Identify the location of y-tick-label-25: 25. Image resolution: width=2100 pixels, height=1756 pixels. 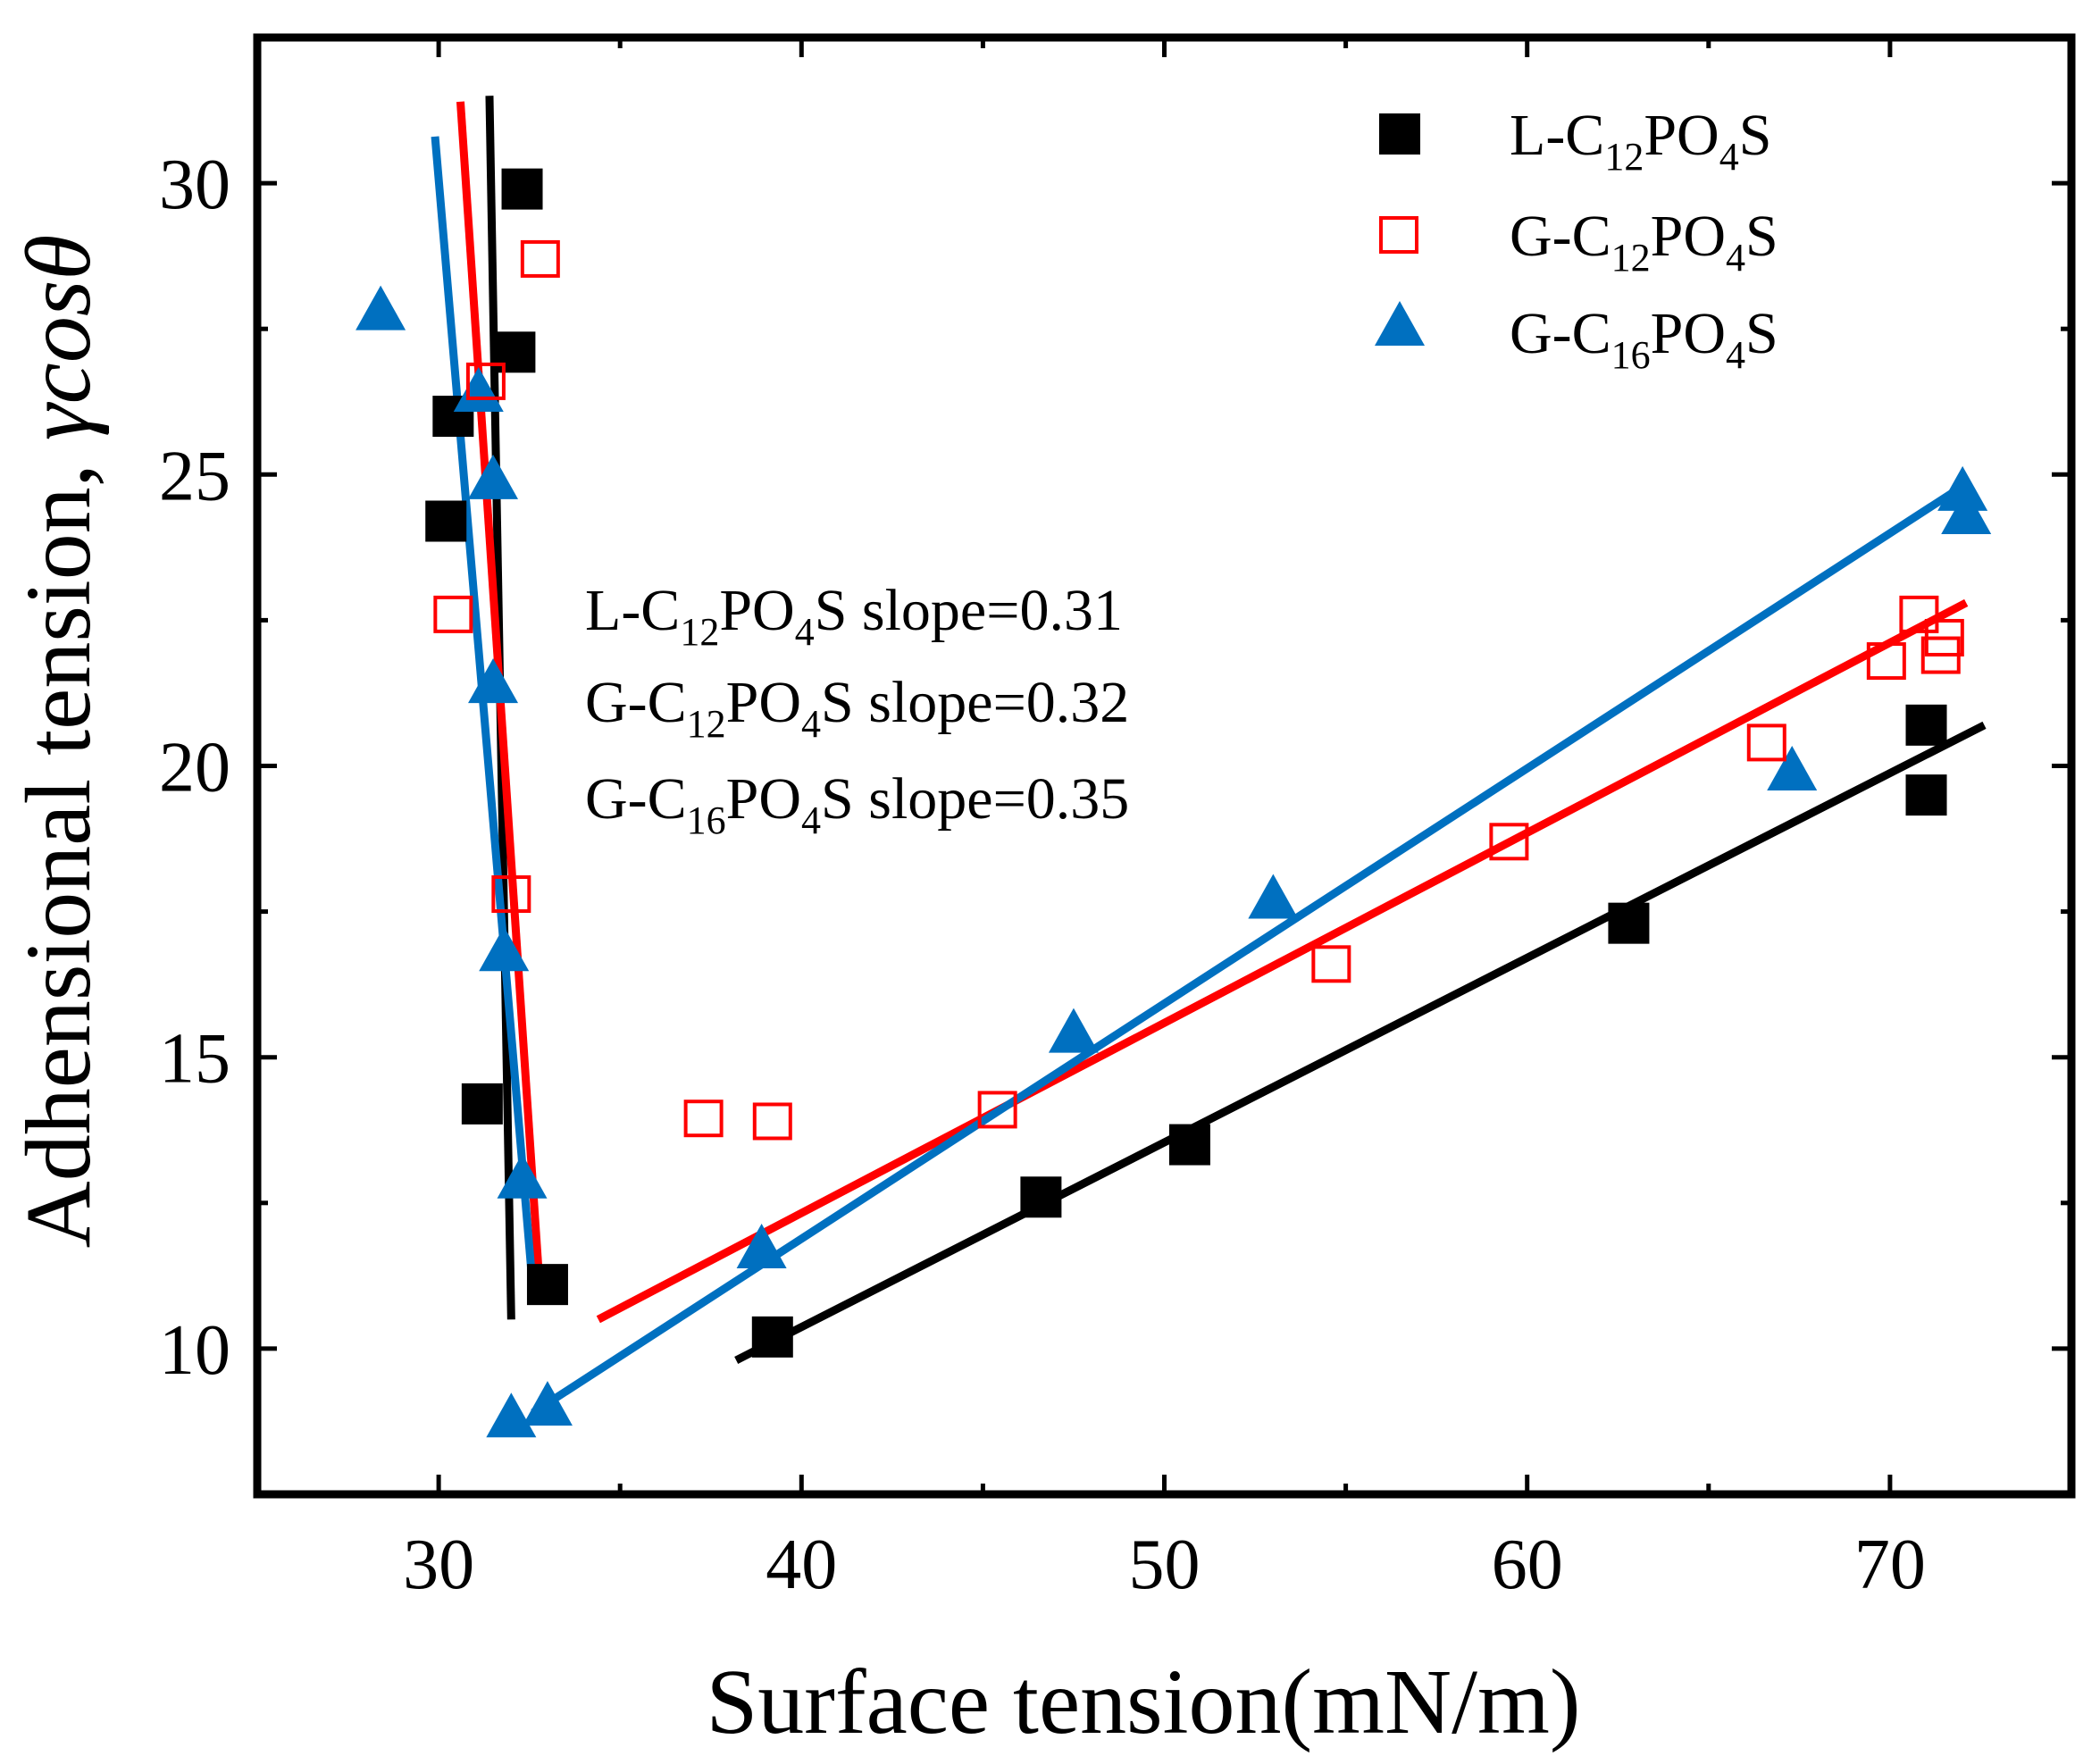
(194, 476).